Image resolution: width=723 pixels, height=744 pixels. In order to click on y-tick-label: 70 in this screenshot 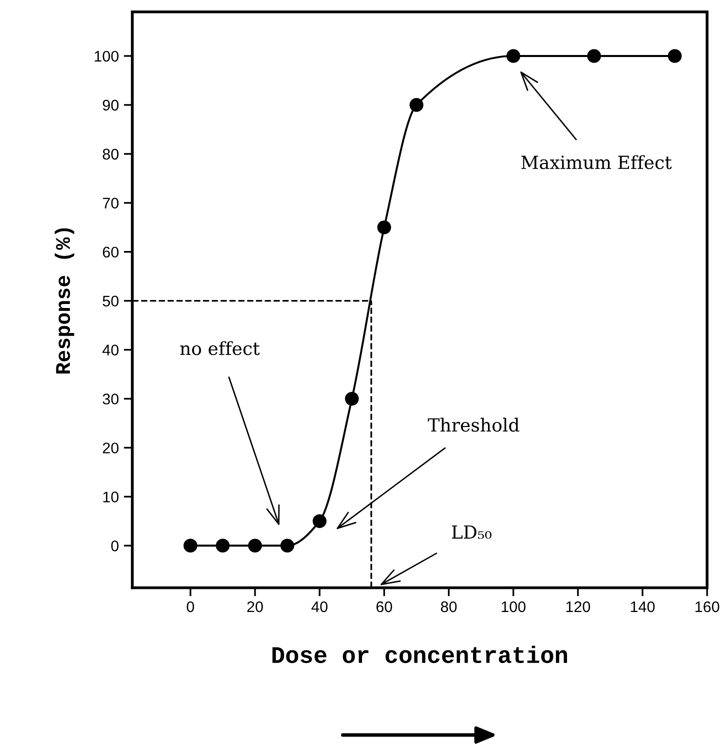, I will do `click(110, 203)`.